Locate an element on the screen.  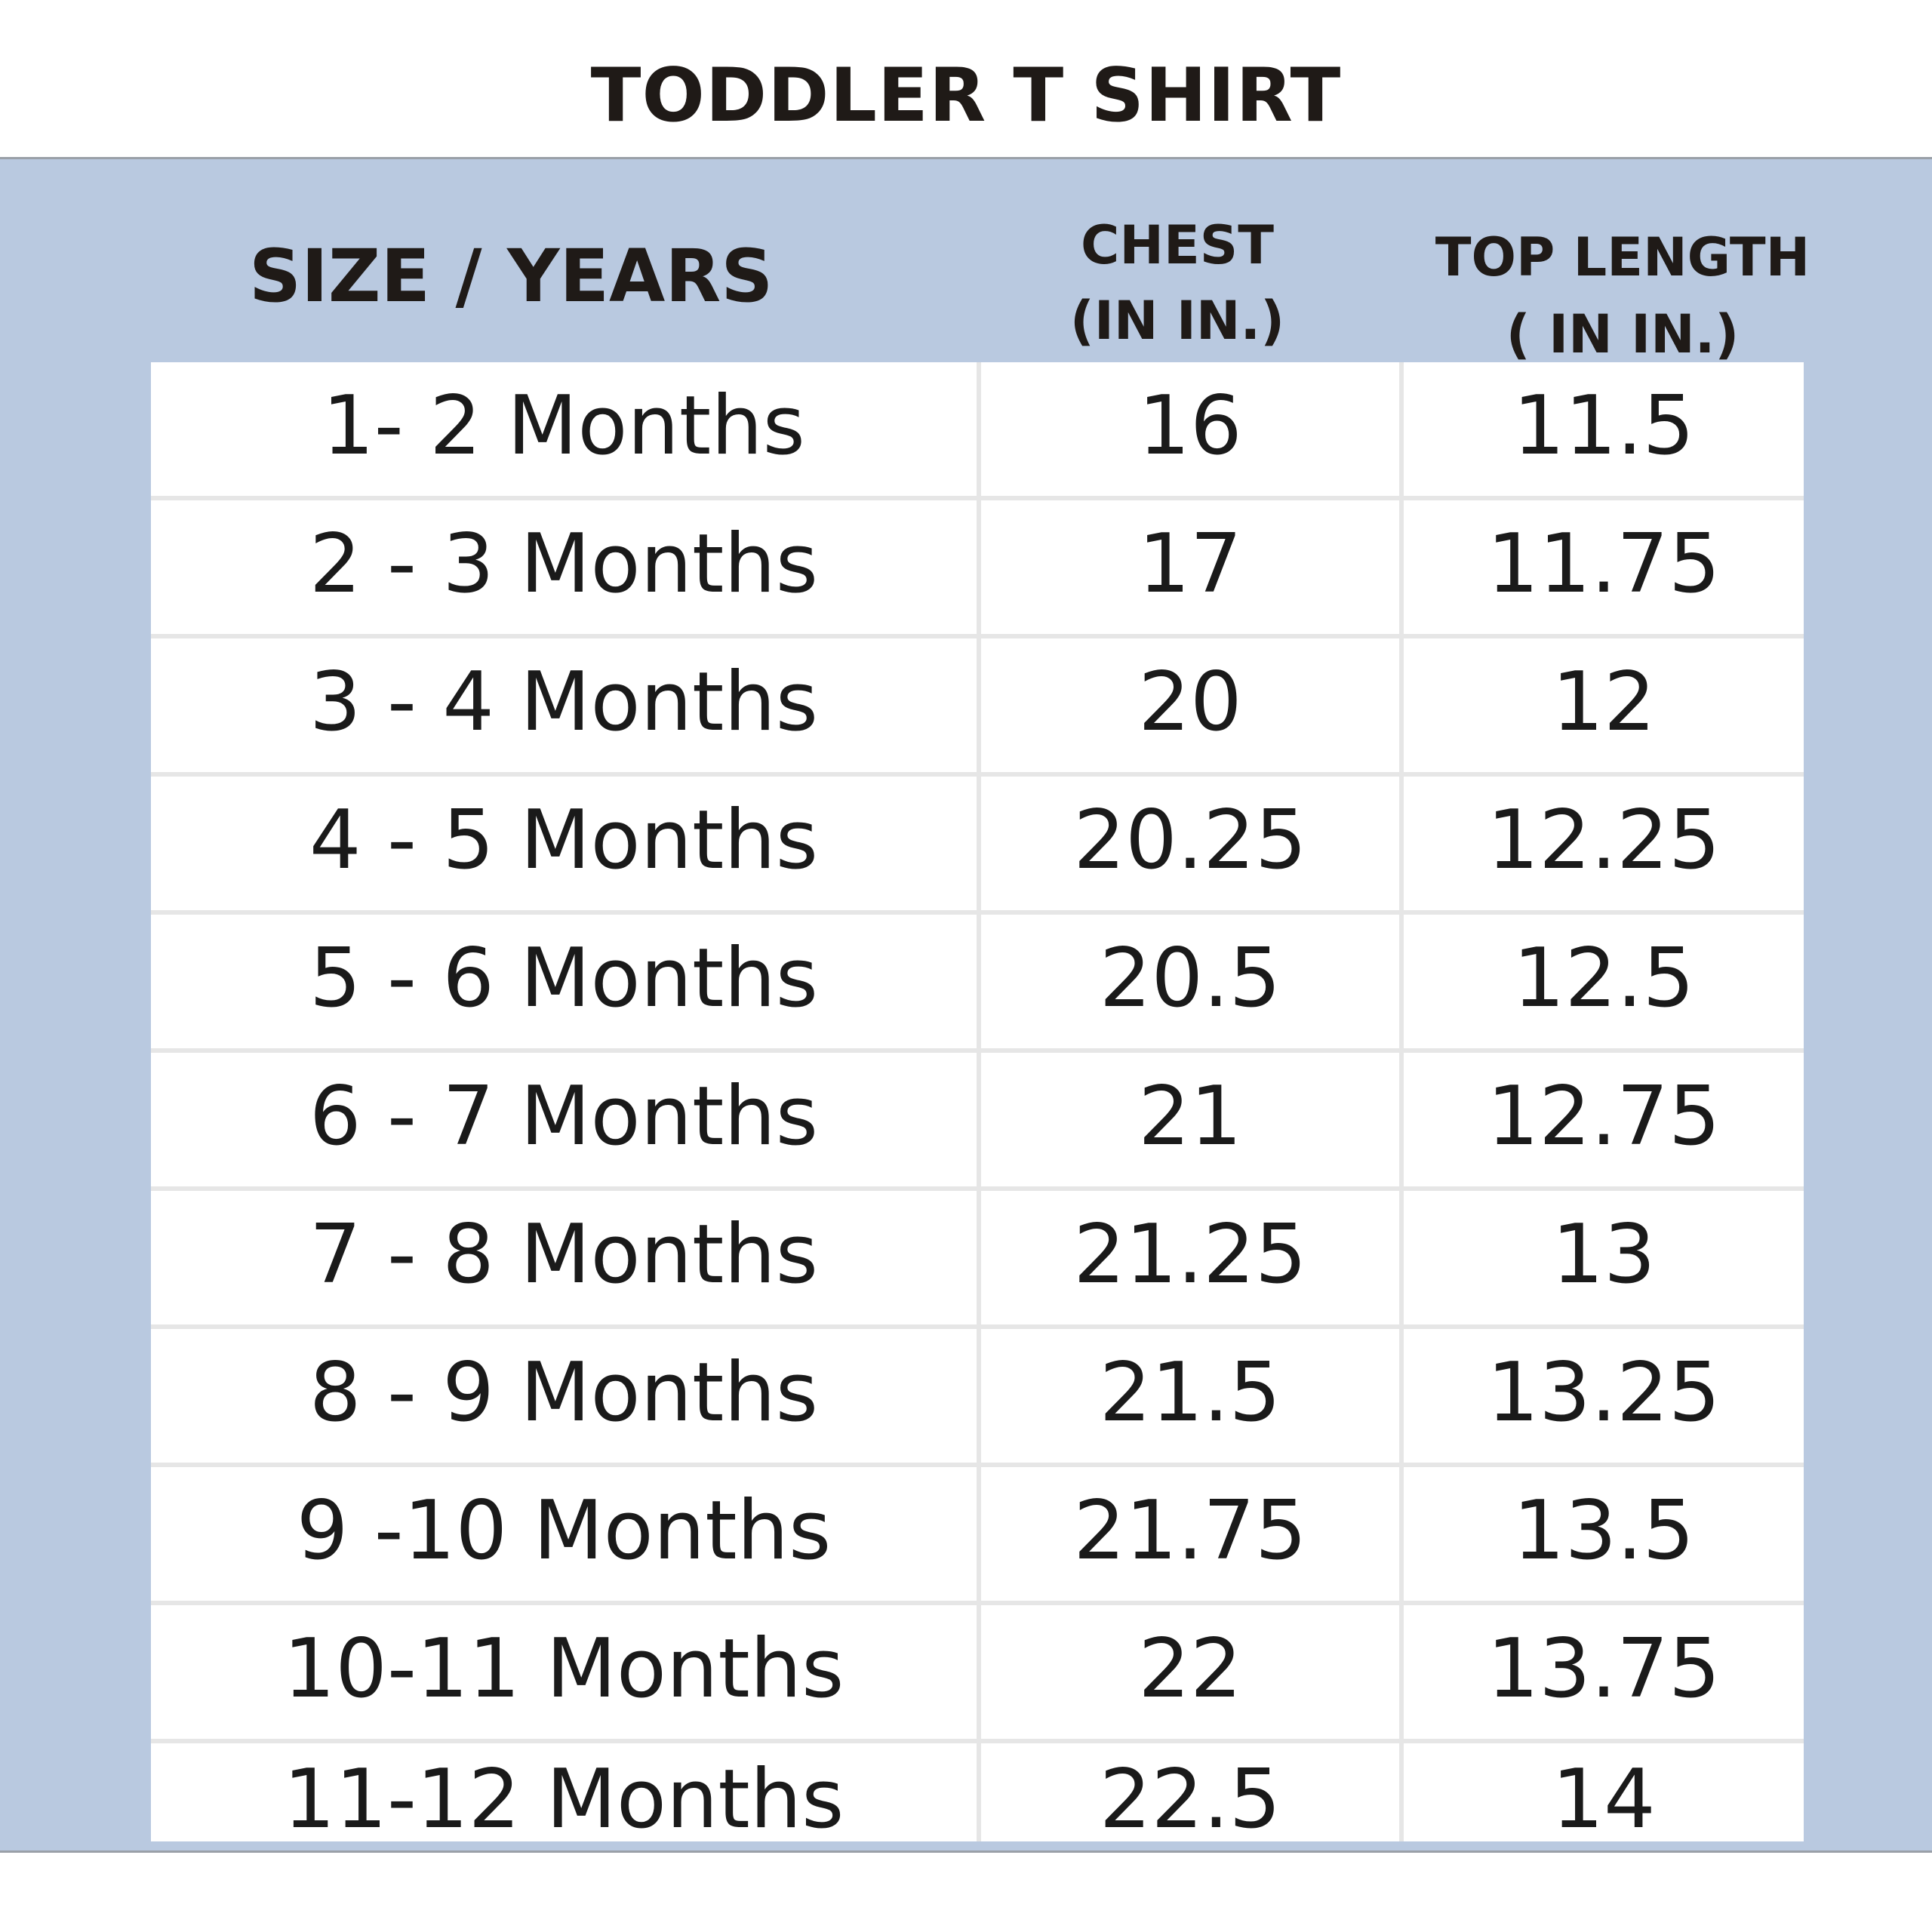
table-row: 5 - 6 Months 20.5 12.5 is located at coordinates (977, 984).